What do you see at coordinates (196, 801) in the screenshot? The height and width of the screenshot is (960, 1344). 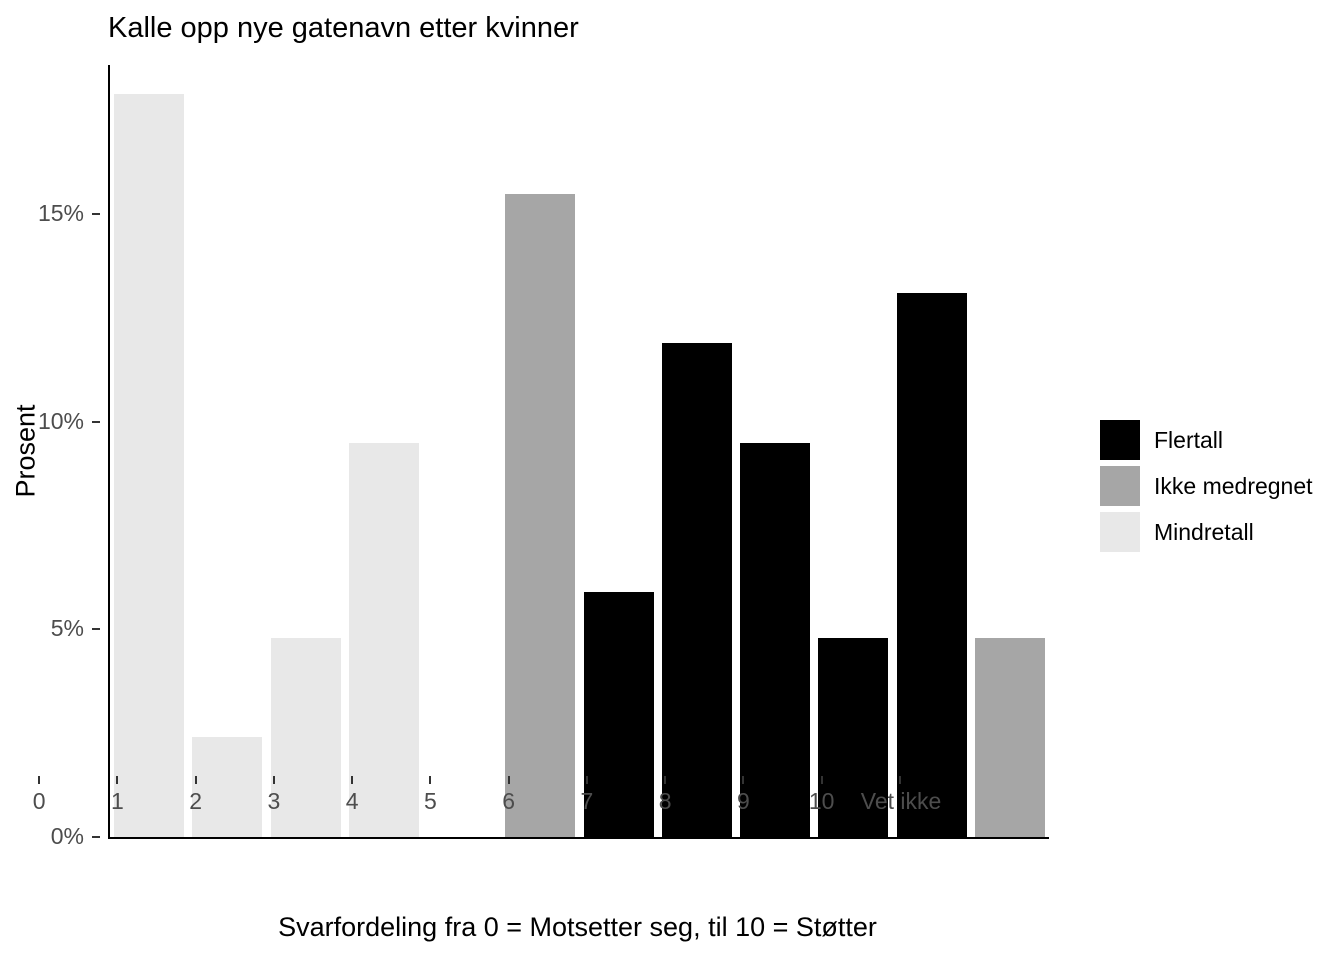 I see `x-tick-label-2: 2` at bounding box center [196, 801].